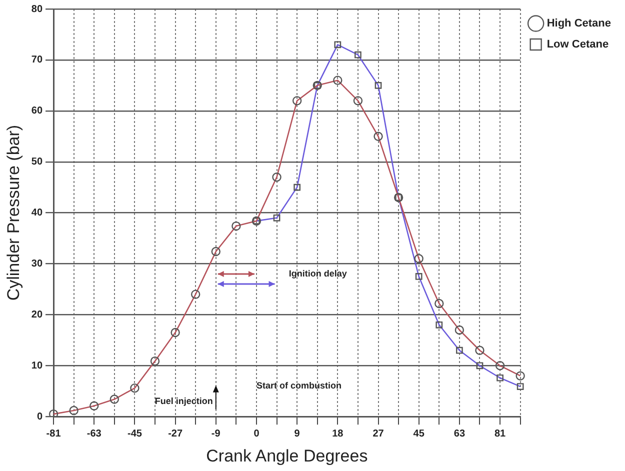  What do you see at coordinates (419, 434) in the screenshot?
I see `x-tick-label: 45` at bounding box center [419, 434].